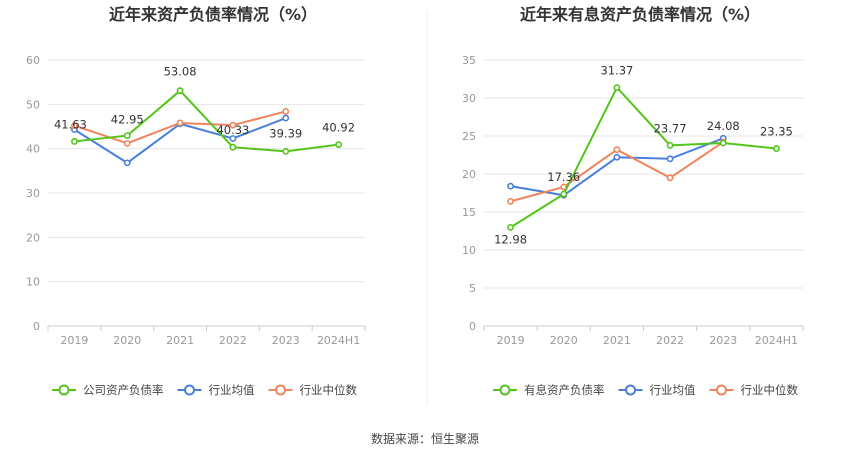  What do you see at coordinates (33, 149) in the screenshot?
I see `y-tick-label: 40` at bounding box center [33, 149].